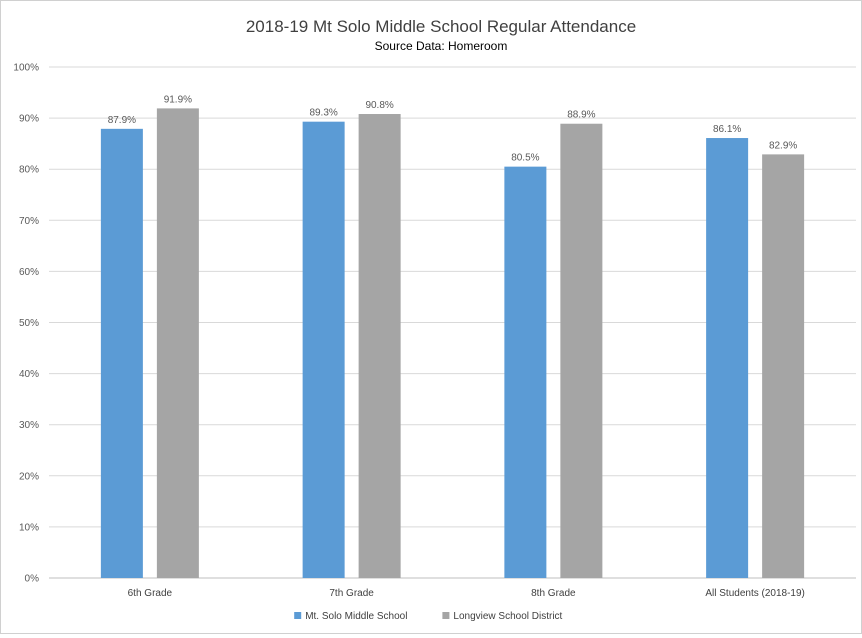  I want to click on y-tick-label: 50%, so click(29, 323).